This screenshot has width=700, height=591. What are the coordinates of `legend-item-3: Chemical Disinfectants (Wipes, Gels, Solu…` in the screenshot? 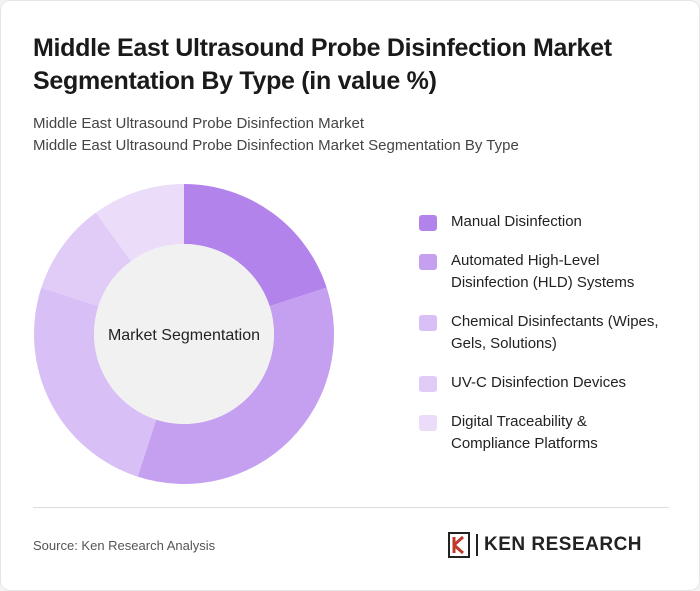 It's located at (554, 333).